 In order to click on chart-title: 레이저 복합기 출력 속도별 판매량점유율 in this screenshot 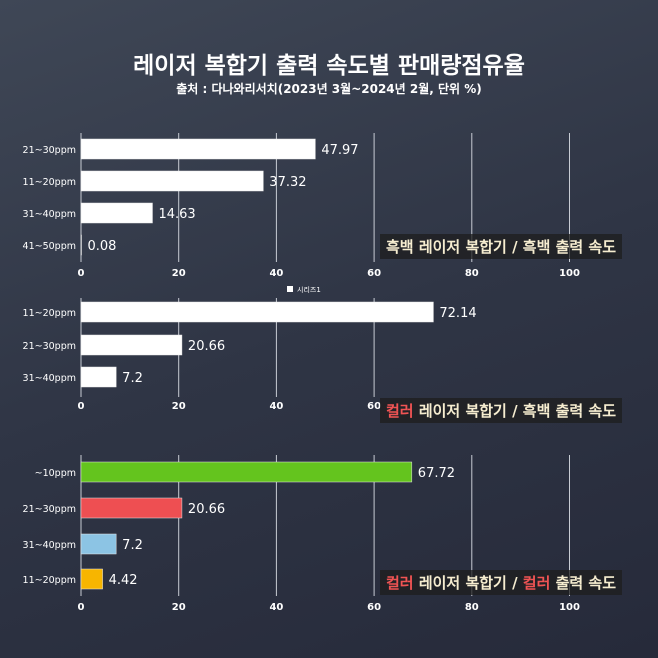, I will do `click(329, 66)`.